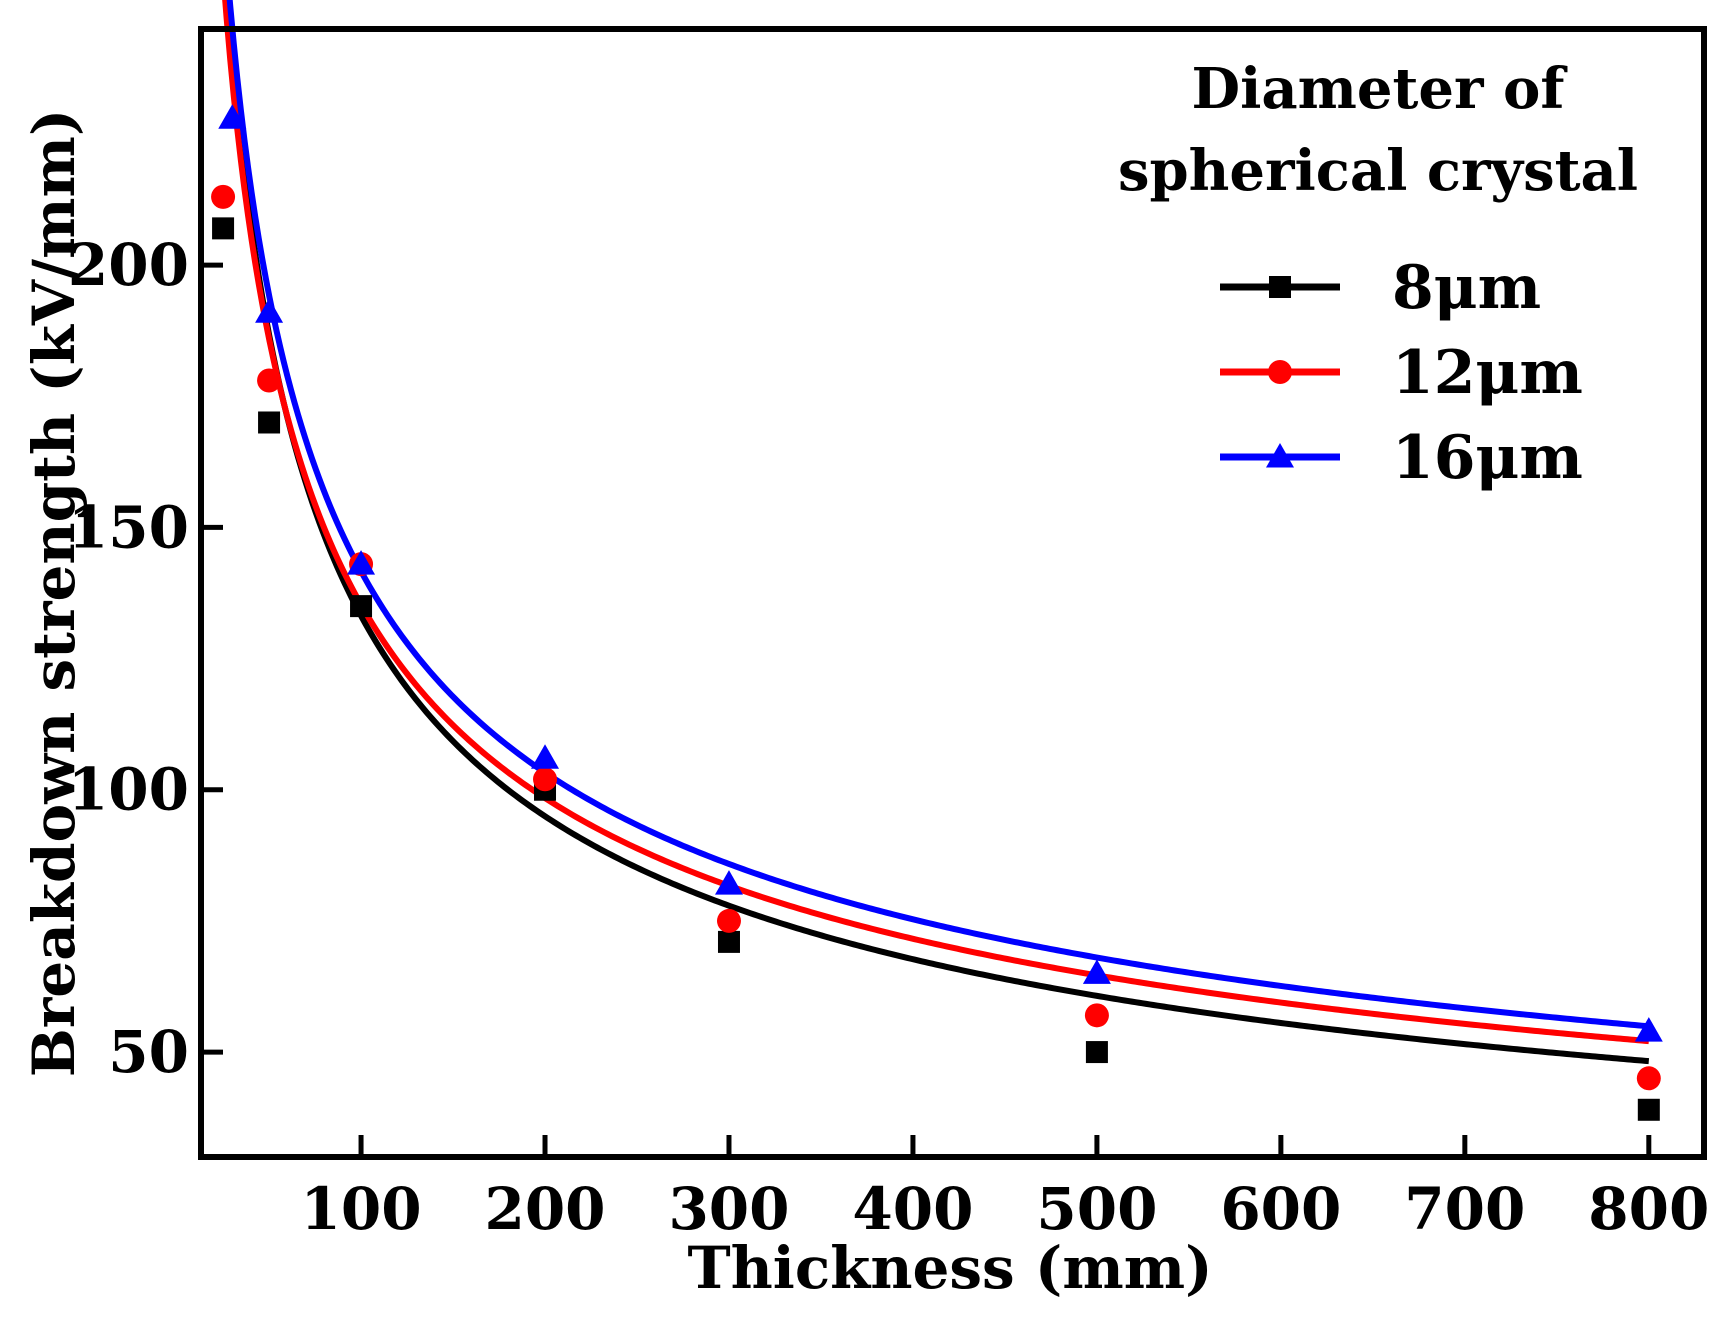 This screenshot has height=1317, width=1717. I want to click on y-tick-label: 100, so click(128, 790).